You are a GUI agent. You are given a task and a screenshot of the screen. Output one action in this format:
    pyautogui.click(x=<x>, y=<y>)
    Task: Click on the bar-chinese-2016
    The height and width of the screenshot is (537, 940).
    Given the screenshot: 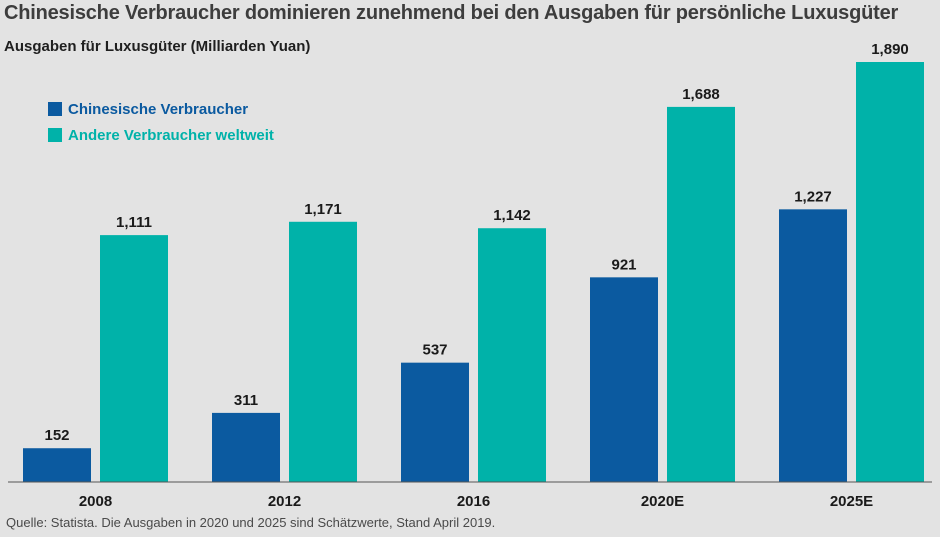 What is the action you would take?
    pyautogui.click(x=435, y=422)
    